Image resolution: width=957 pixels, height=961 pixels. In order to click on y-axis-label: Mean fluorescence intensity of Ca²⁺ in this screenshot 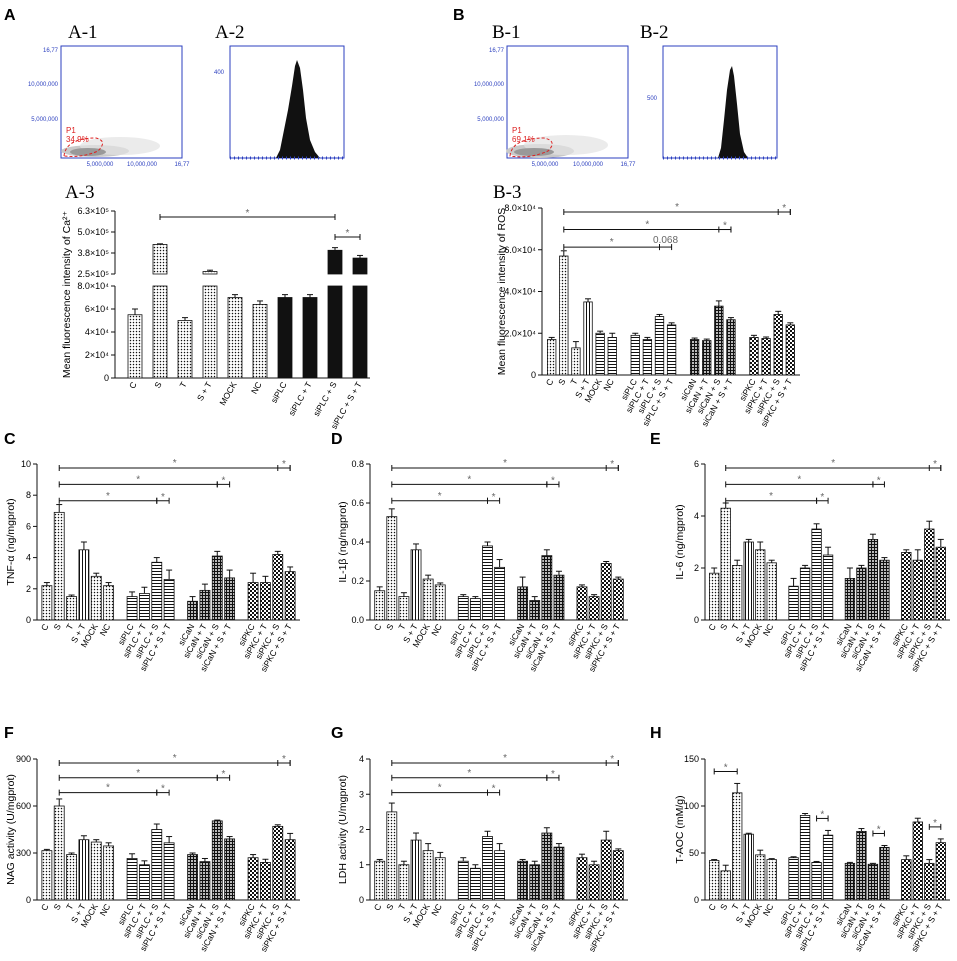, I will do `click(67, 294)`.